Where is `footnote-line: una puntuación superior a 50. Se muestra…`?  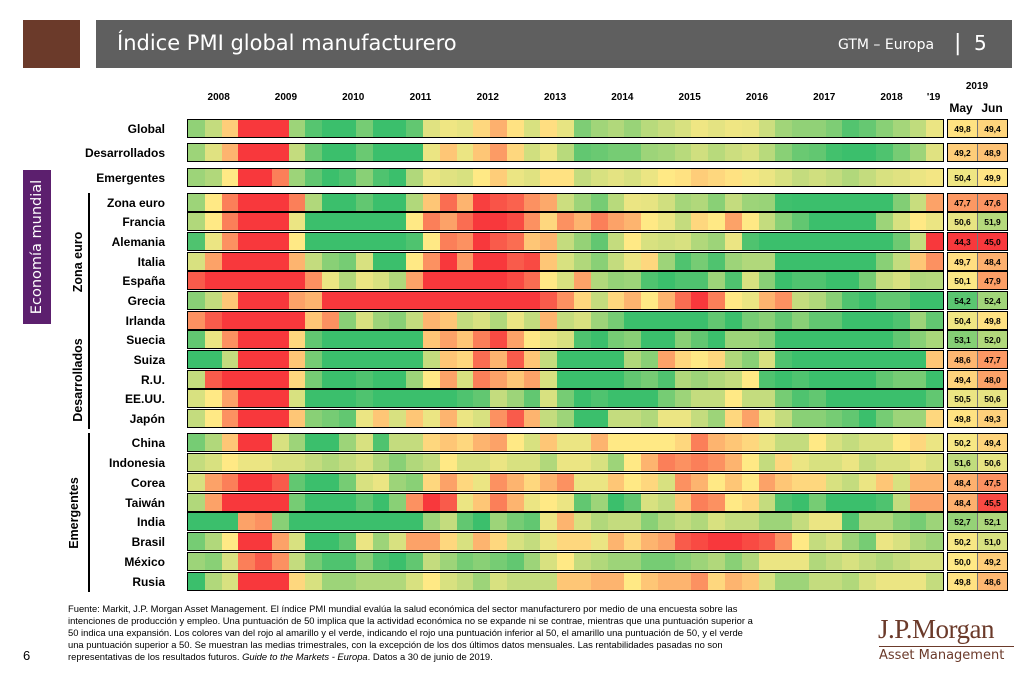
footnote-line: una puntuación superior a 50. Se muestra… is located at coordinates (395, 644).